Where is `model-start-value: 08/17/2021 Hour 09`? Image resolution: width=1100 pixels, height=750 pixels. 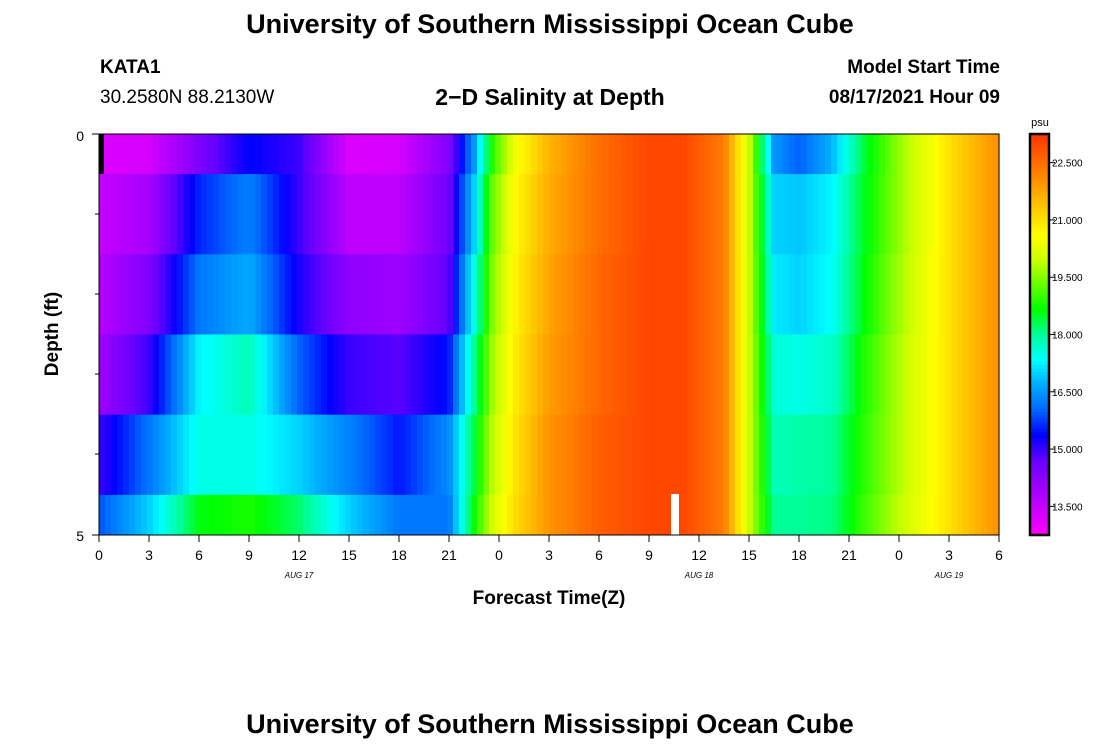
model-start-value: 08/17/2021 Hour 09 is located at coordinates (914, 97).